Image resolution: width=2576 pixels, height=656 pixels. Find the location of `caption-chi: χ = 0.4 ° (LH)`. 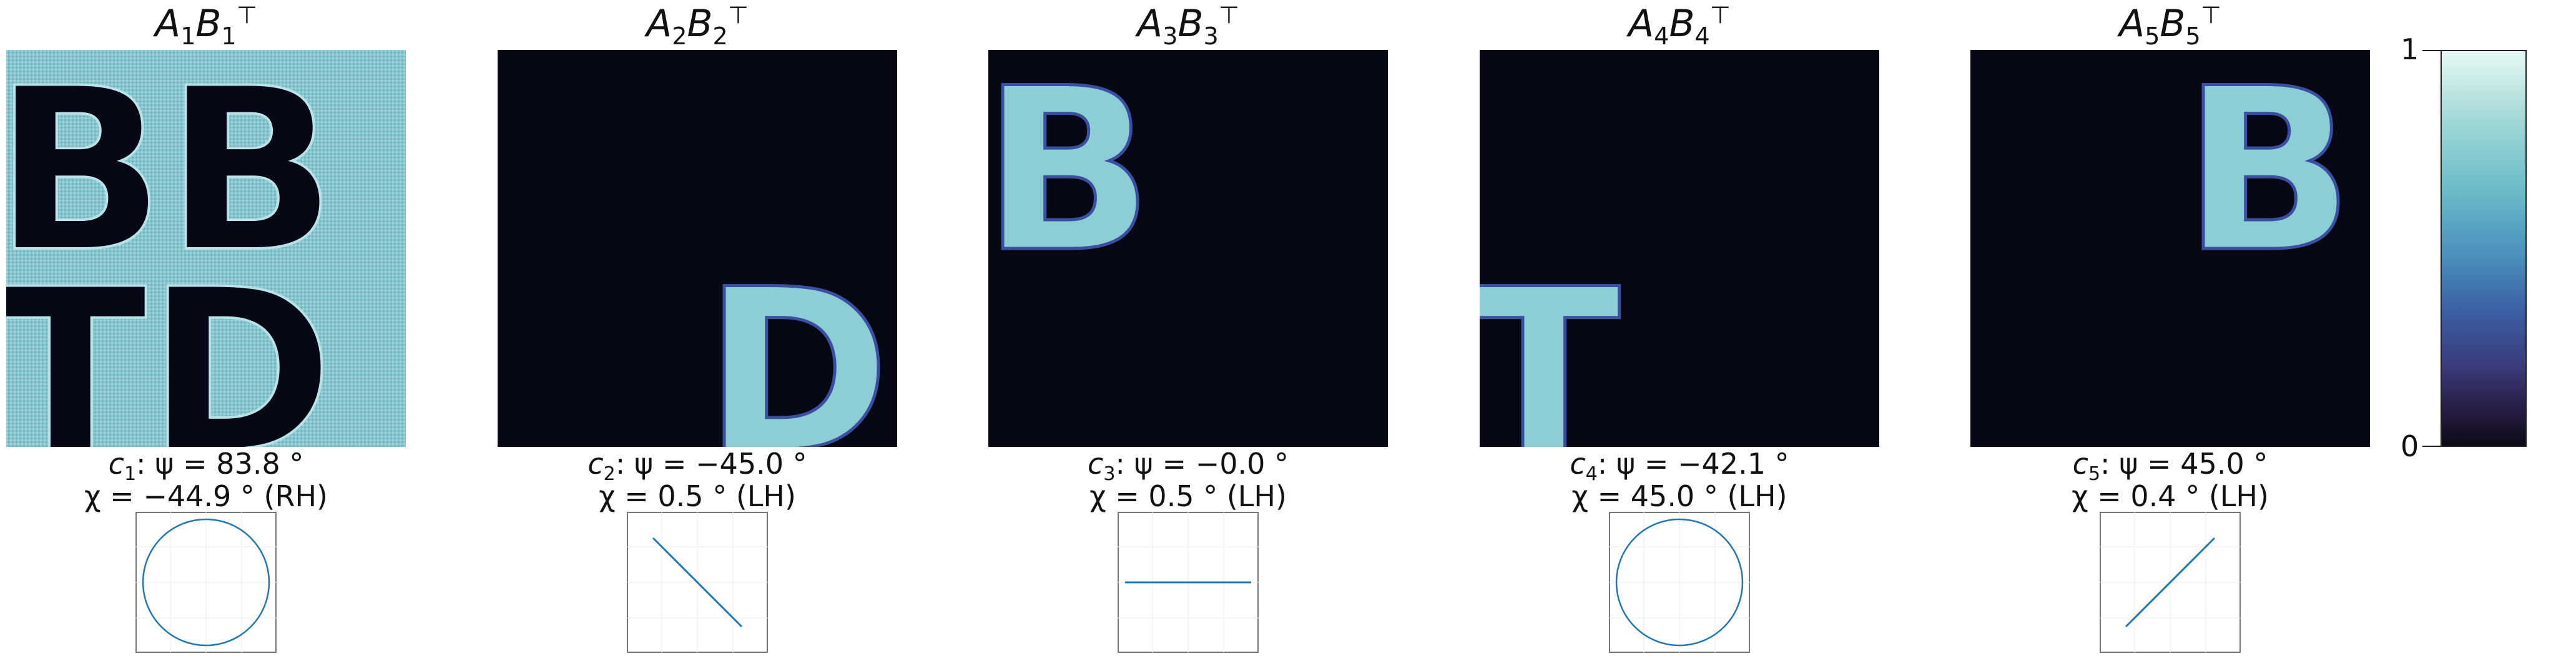

caption-chi: χ = 0.4 ° (LH) is located at coordinates (2170, 496).